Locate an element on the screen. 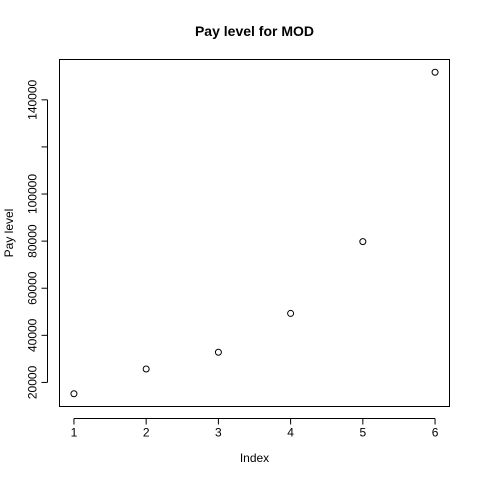 The image size is (480, 480). y-tick-label: 60000 is located at coordinates (33, 288).